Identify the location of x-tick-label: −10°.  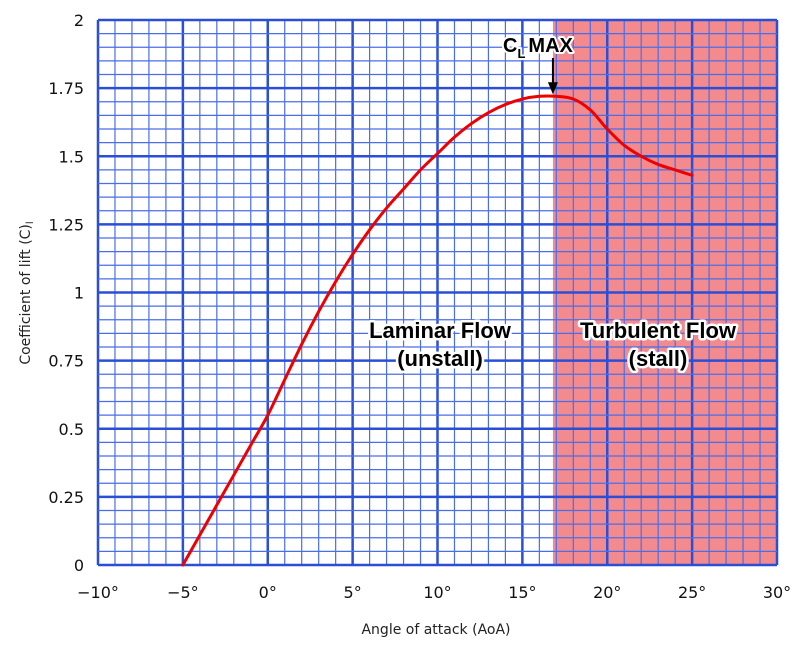
(98, 592).